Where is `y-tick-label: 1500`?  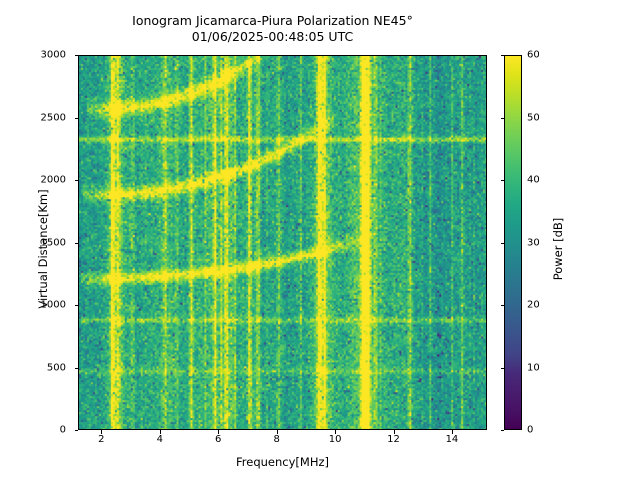
y-tick-label: 1500 is located at coordinates (53, 242).